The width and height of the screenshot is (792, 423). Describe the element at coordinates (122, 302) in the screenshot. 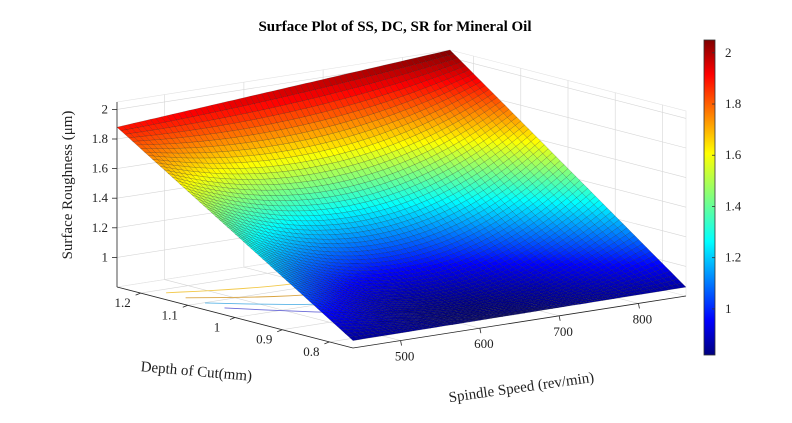

I see `y-tick-label: 1.2` at that location.